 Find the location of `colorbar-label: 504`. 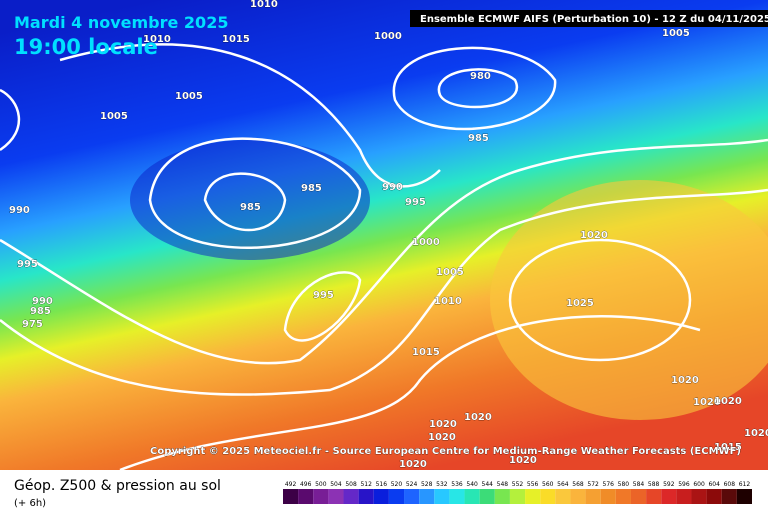

colorbar-label: 504 is located at coordinates (336, 484).